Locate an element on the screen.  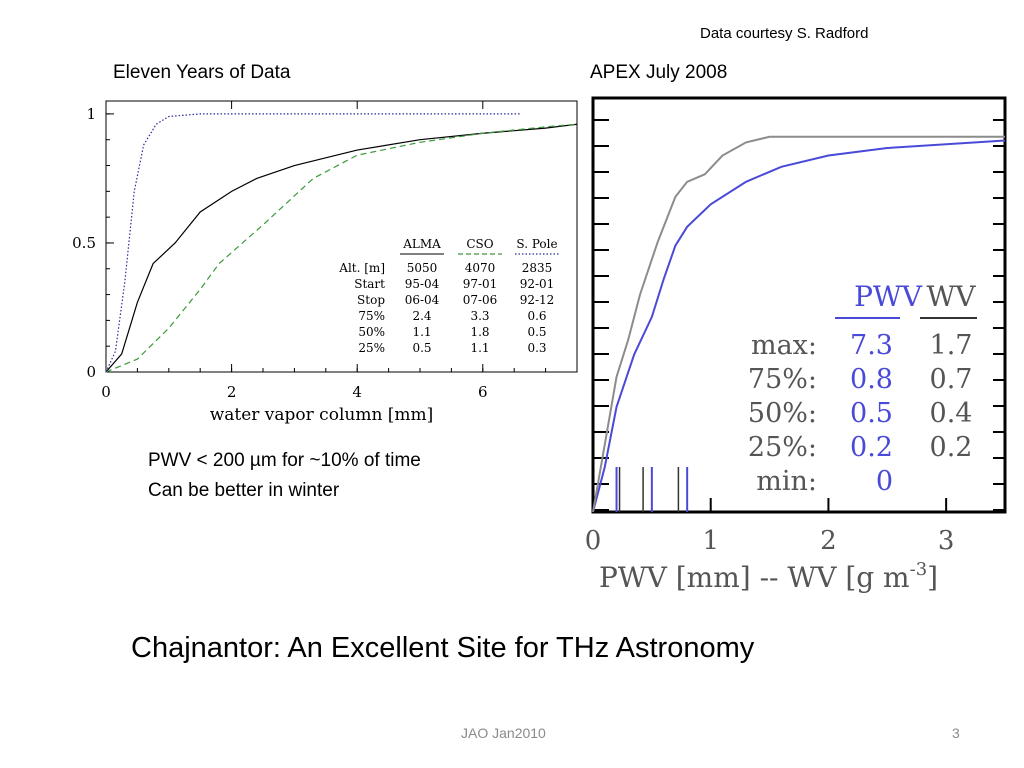
x-tick-label: 1 is located at coordinates (710, 541).